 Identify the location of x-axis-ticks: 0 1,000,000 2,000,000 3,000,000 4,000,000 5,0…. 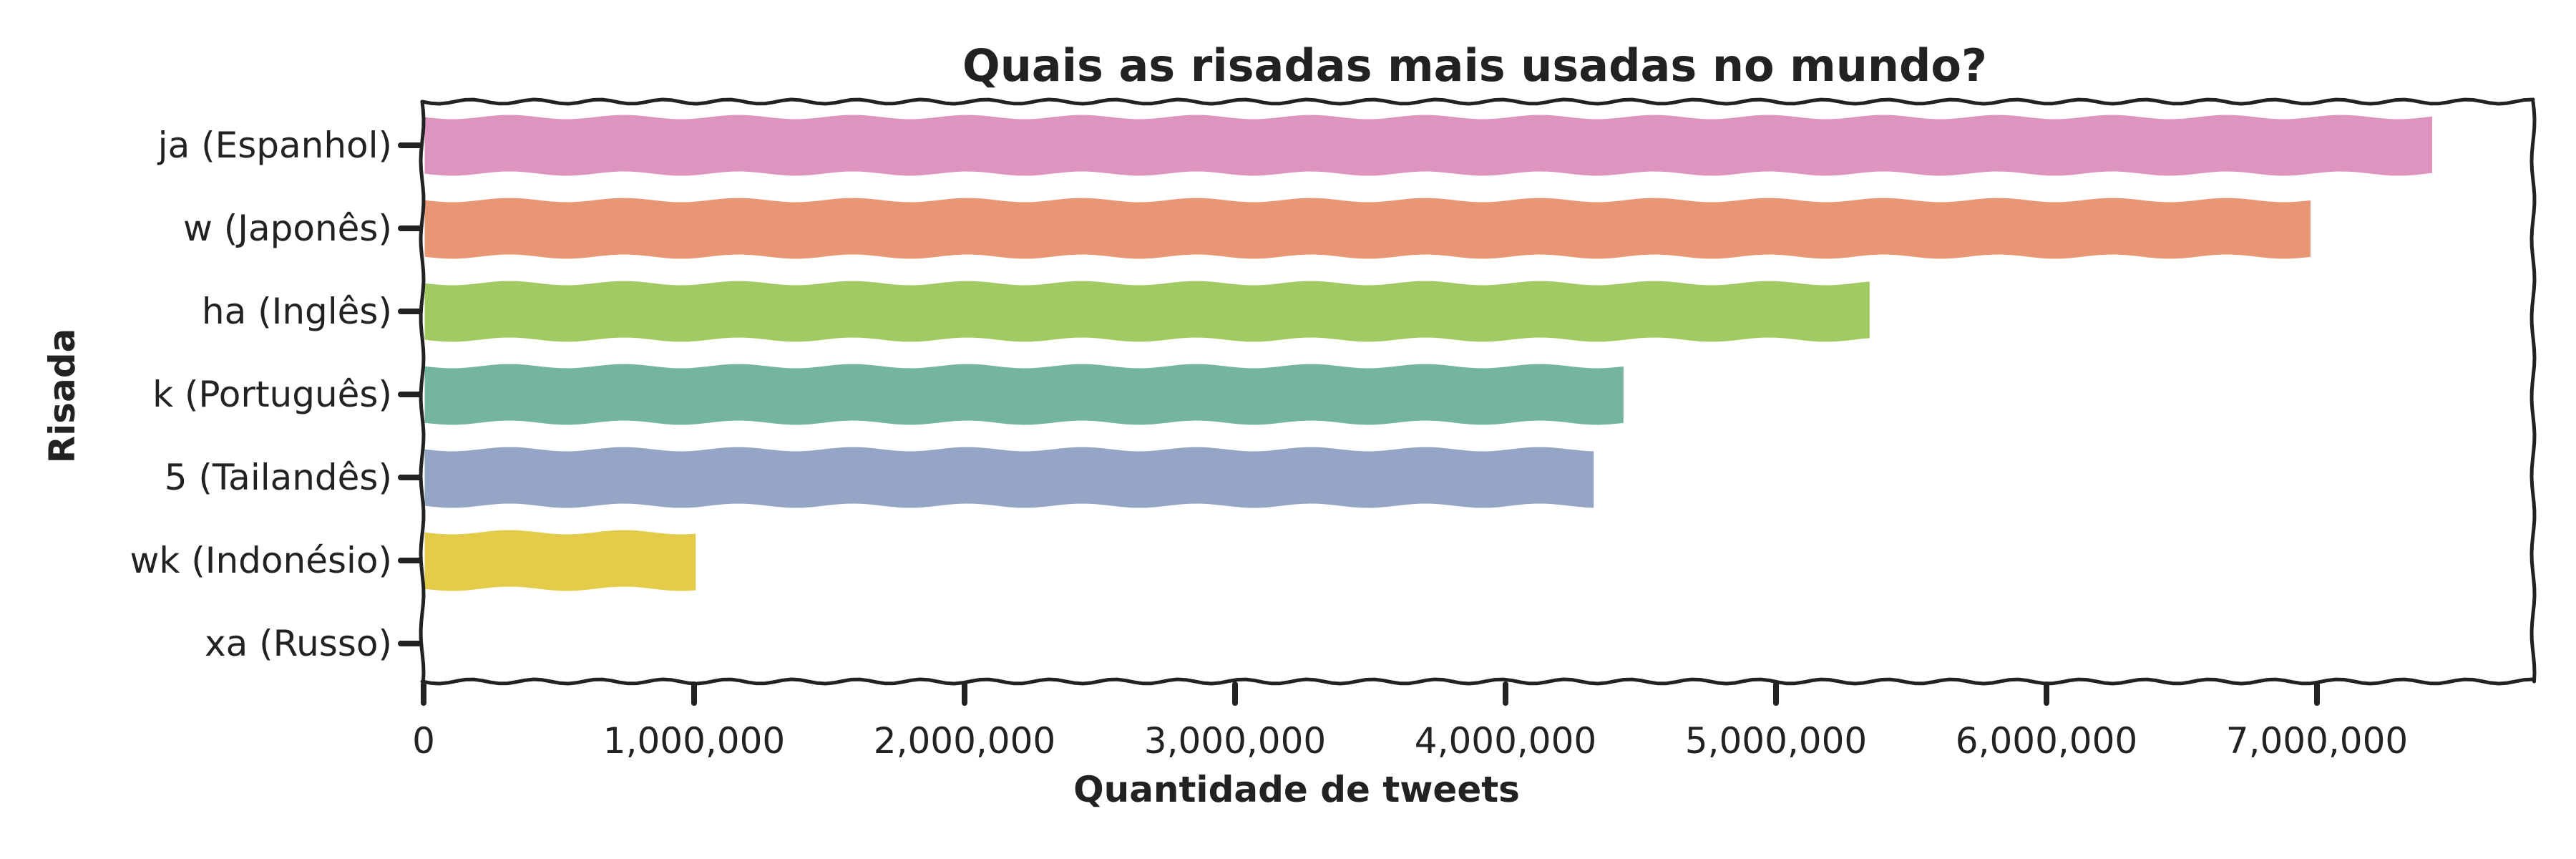
(1410, 721).